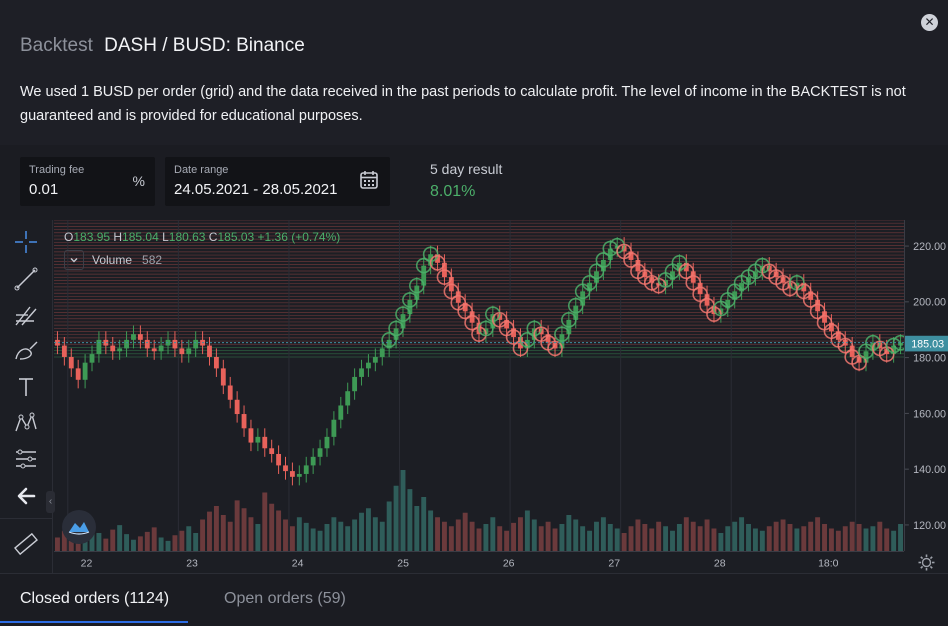  What do you see at coordinates (26, 459) in the screenshot?
I see `fib-icon` at bounding box center [26, 459].